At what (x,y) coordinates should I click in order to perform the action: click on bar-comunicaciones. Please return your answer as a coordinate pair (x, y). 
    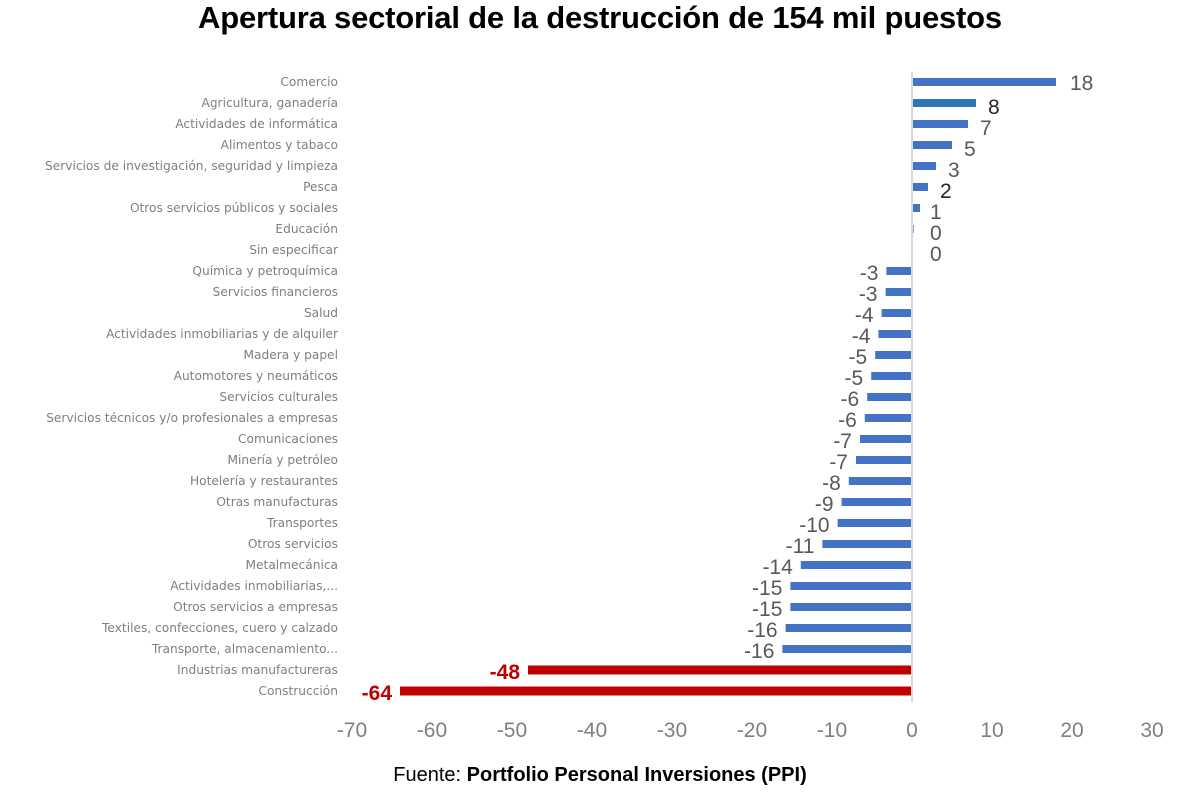
    Looking at the image, I should click on (886, 439).